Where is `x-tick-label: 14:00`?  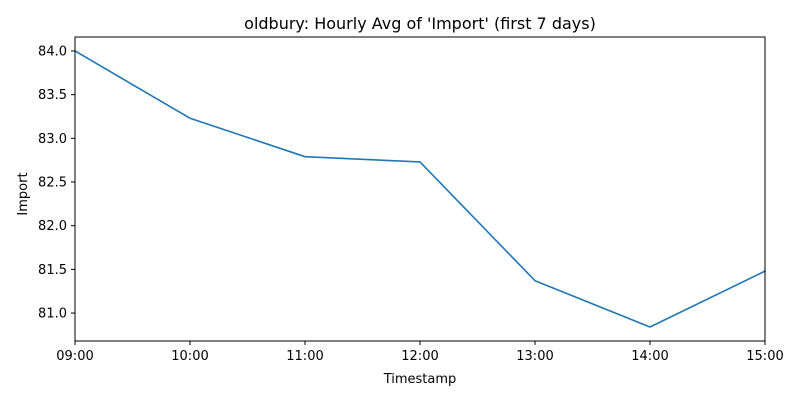
x-tick-label: 14:00 is located at coordinates (649, 356).